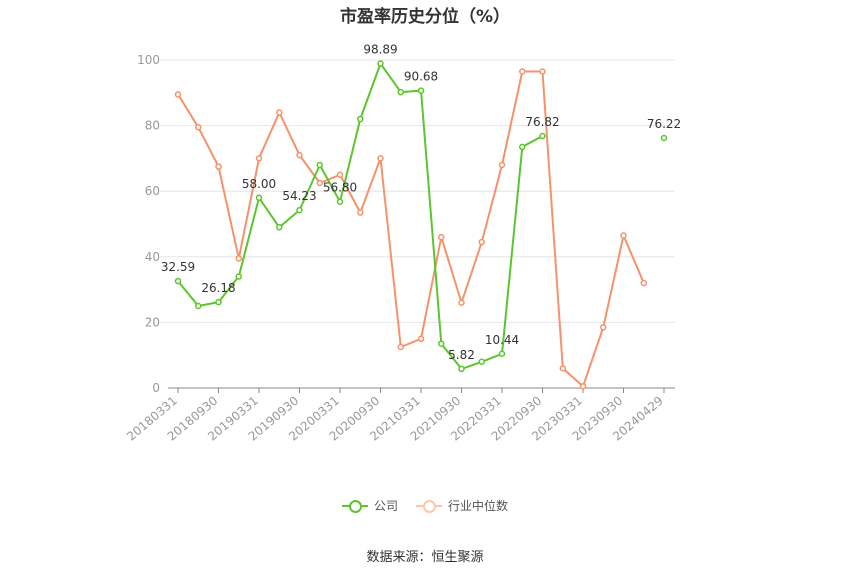 Image resolution: width=850 pixels, height=575 pixels. I want to click on data-label: 58.00, so click(259, 184).